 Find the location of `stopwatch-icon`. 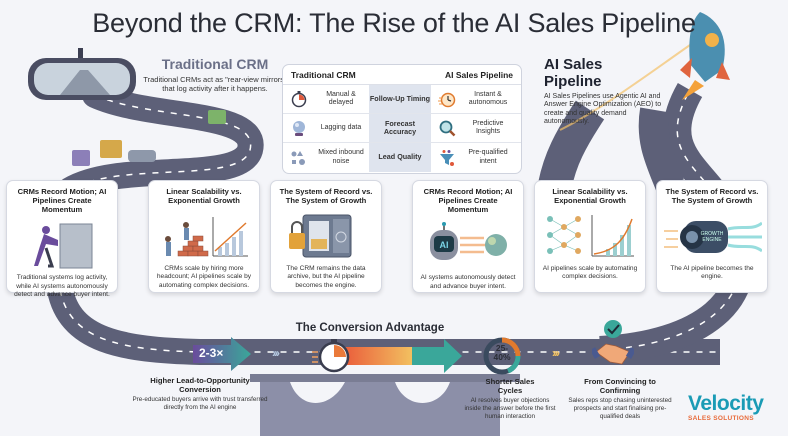

stopwatch-icon is located at coordinates (299, 99).